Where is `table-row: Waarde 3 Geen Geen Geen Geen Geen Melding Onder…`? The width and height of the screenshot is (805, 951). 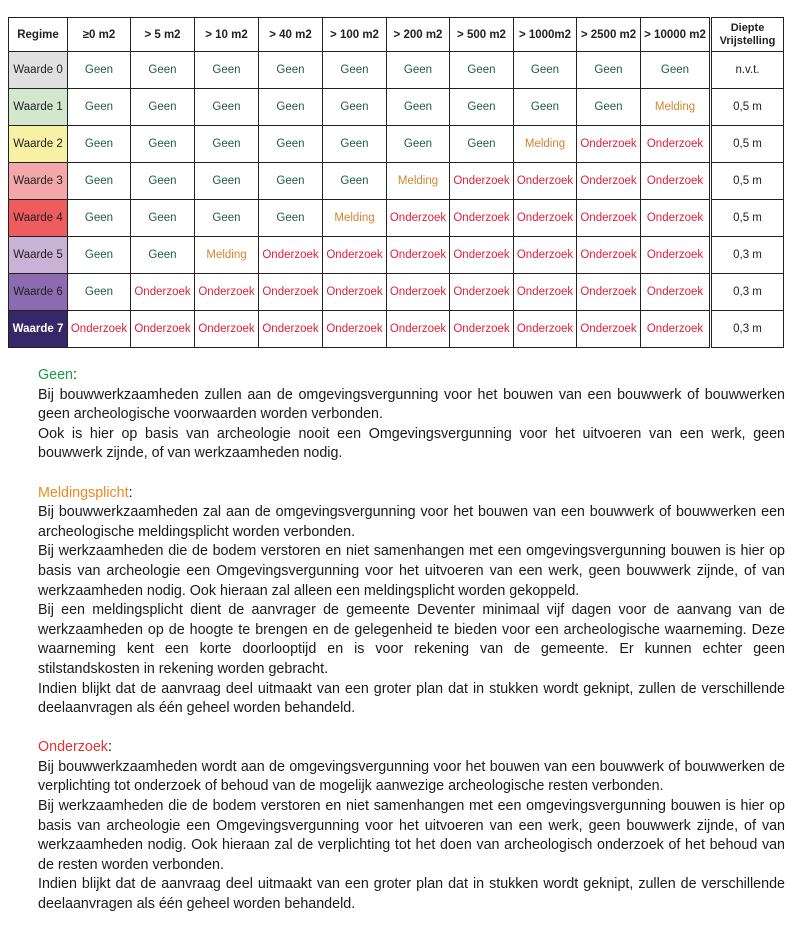
table-row: Waarde 3 Geen Geen Geen Geen Geen Melding Onder… is located at coordinates (396, 181).